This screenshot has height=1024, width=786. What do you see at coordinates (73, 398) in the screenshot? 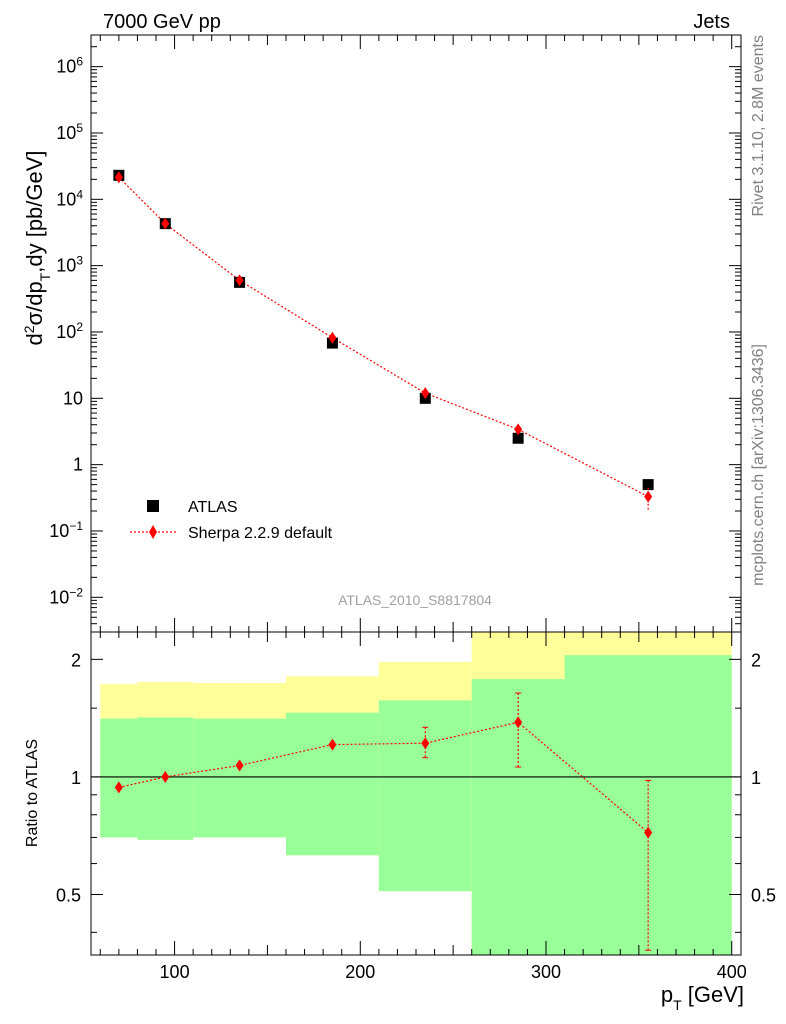
I see `main-y-tick-label: 10` at bounding box center [73, 398].